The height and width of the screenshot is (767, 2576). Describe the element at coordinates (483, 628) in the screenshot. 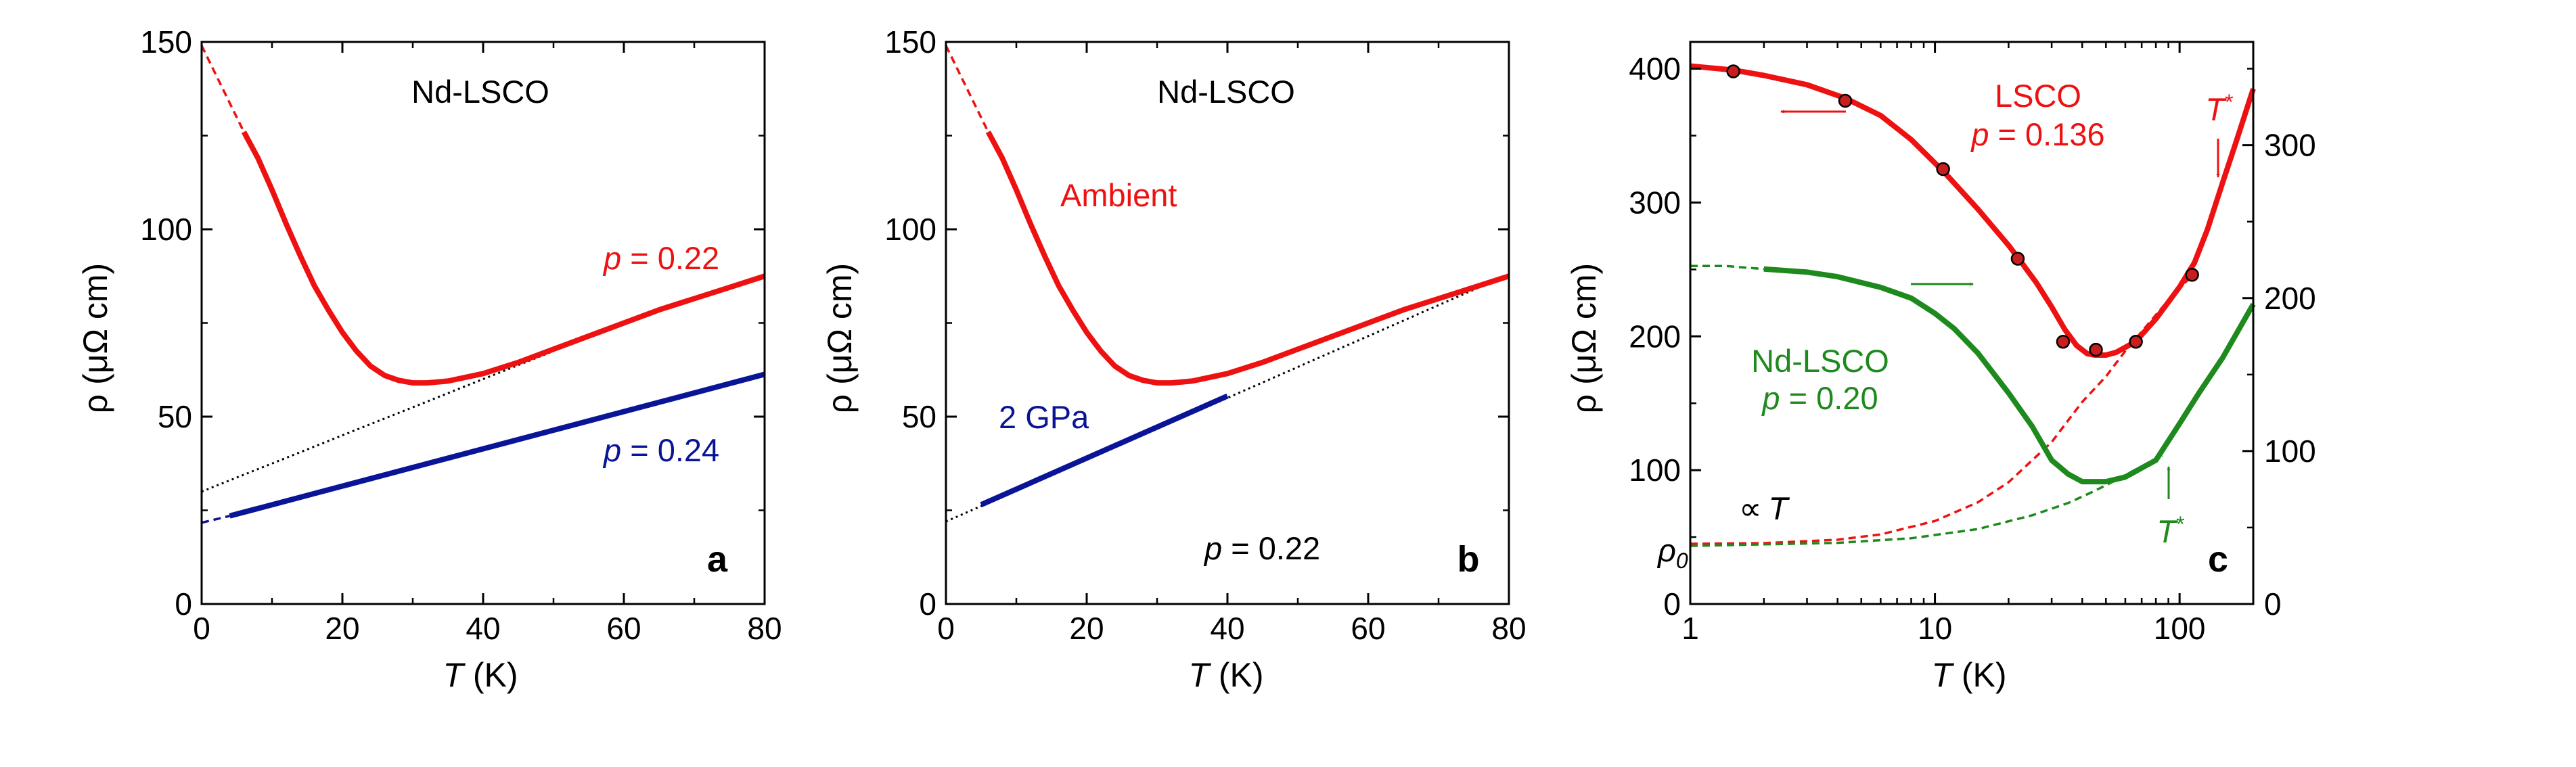

I see `panel-a-x-tick-label: 40` at that location.